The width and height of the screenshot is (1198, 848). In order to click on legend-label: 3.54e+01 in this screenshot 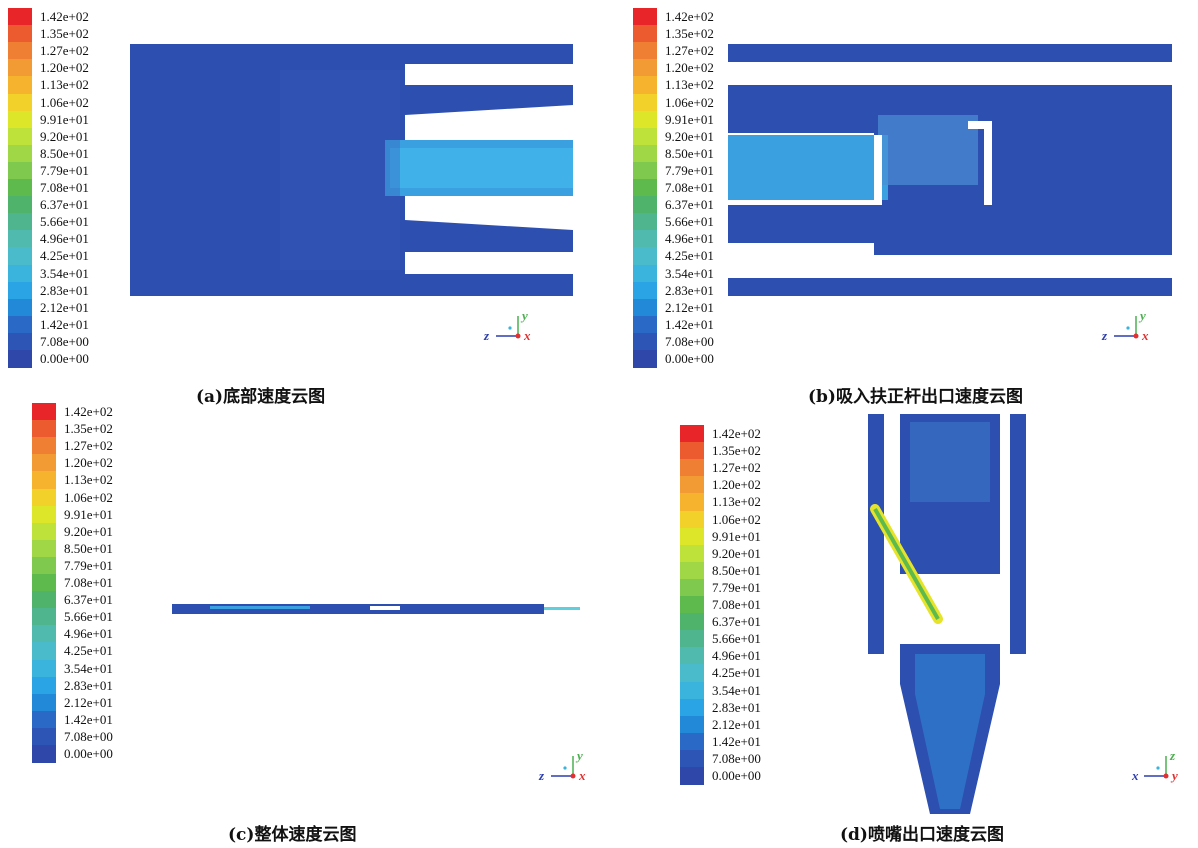, I will do `click(64, 273)`.